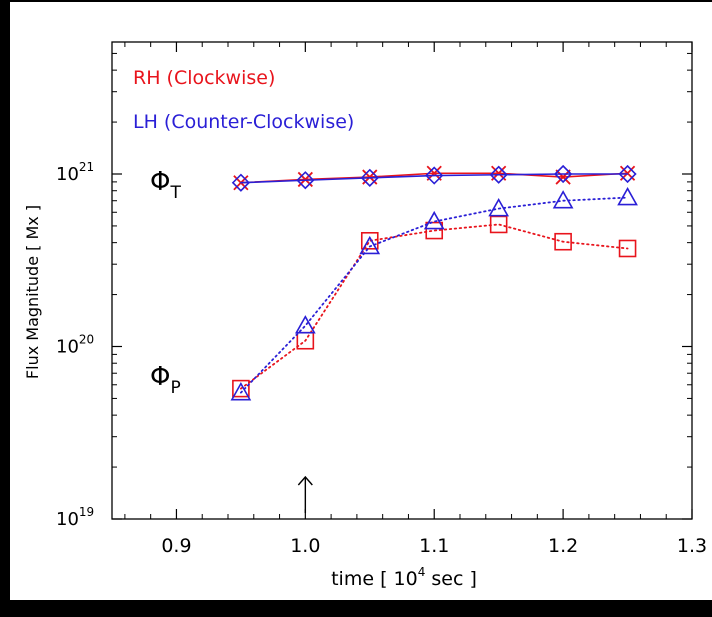 The height and width of the screenshot is (617, 712). What do you see at coordinates (422, 572) in the screenshot?
I see `x-axis-title-exp: 4` at bounding box center [422, 572].